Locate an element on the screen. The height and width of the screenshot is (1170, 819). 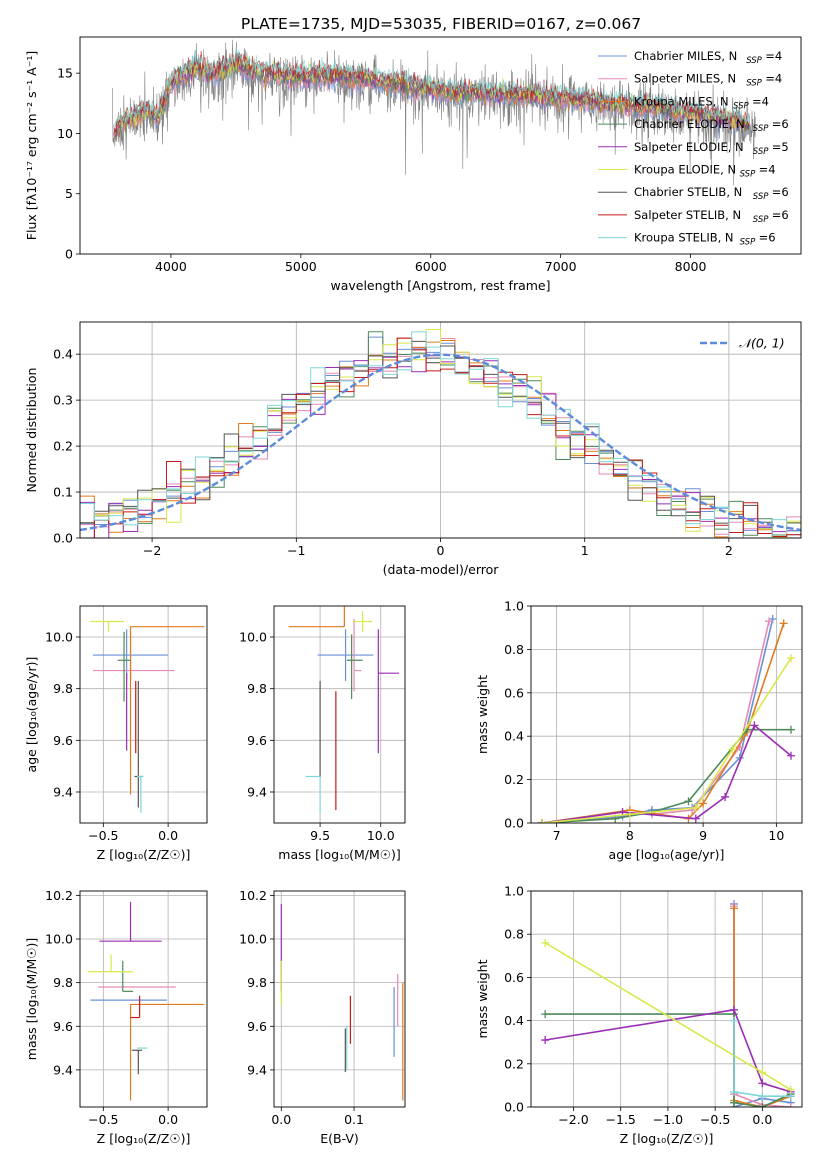
panel-mass-vs-ebv: 0.0 0.1 9.4 9.6 9.8 10.0 10.2 E(B-V) is located at coordinates (322, 1017).